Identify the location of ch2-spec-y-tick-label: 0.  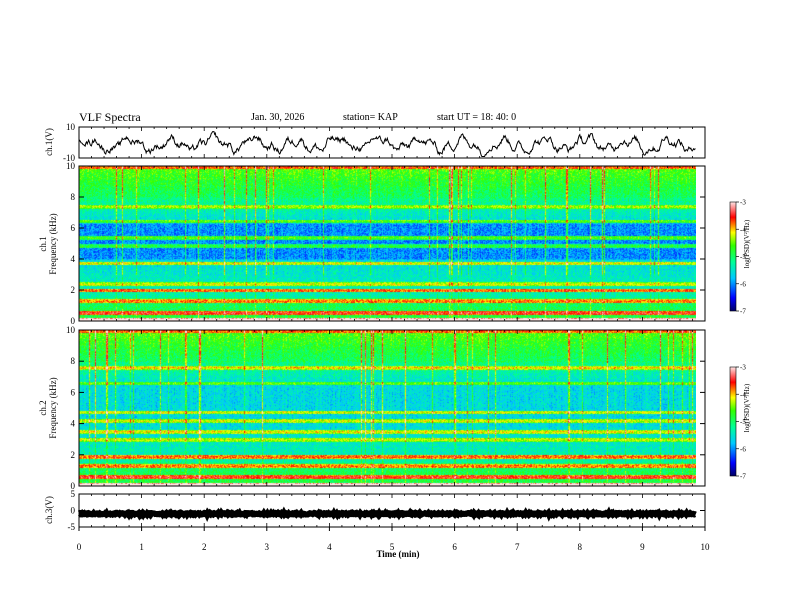
(73, 486).